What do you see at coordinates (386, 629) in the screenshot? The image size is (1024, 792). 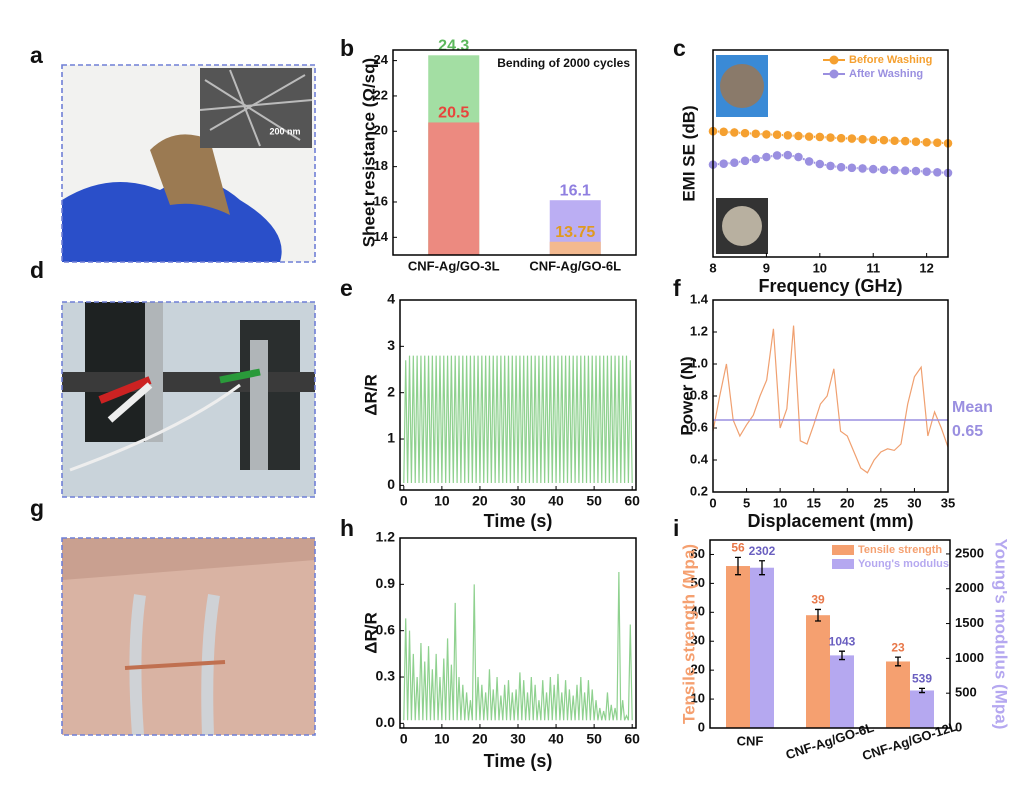 I see `y-tick-label: 0.6` at bounding box center [386, 629].